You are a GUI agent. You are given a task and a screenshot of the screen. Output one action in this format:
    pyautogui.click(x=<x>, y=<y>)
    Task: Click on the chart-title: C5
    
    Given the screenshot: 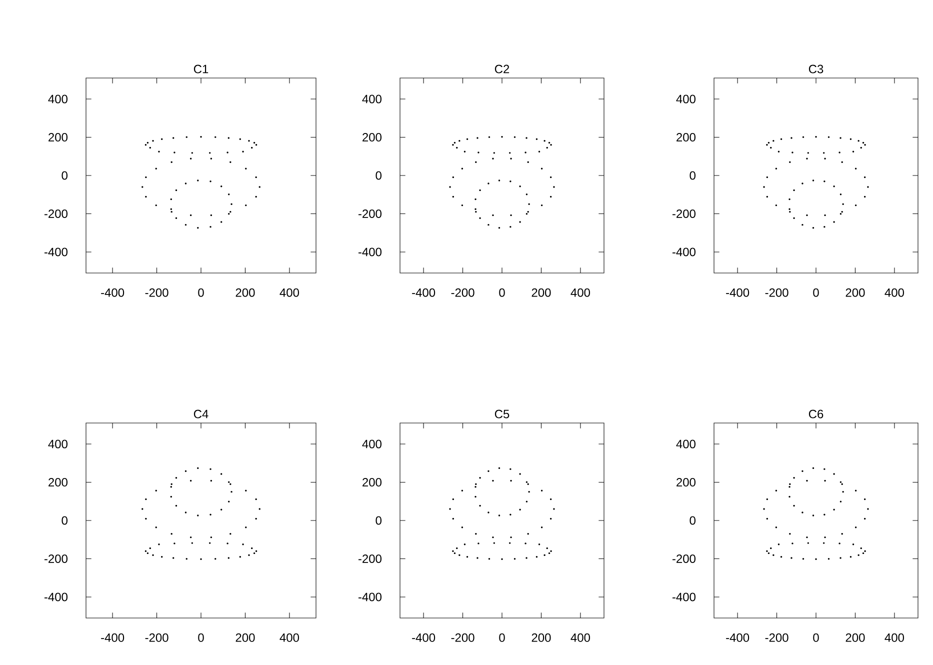 What is the action you would take?
    pyautogui.click(x=502, y=414)
    